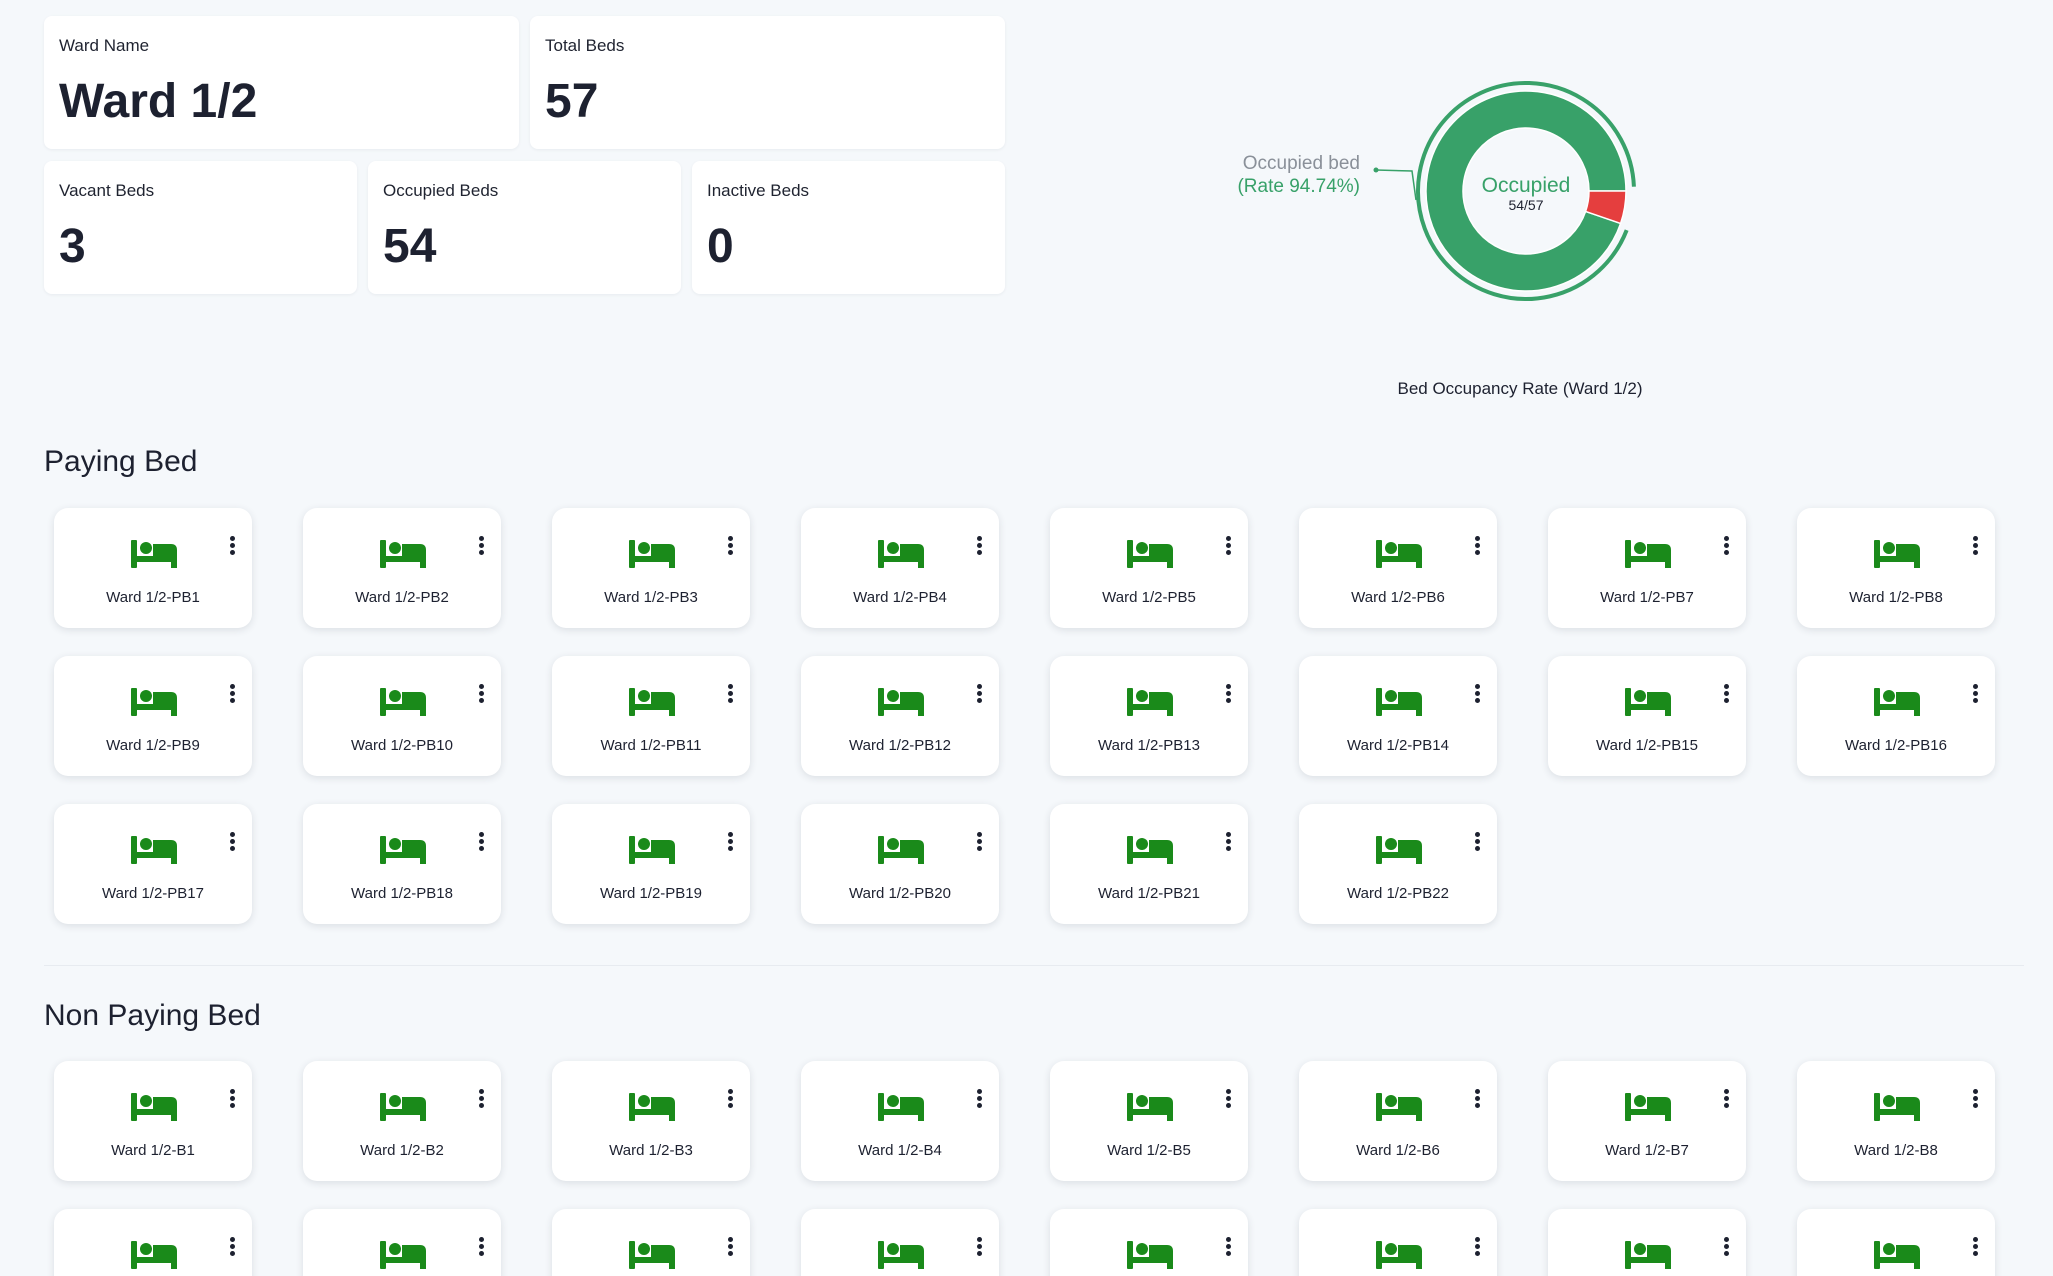 The height and width of the screenshot is (1276, 2053). I want to click on bed-card: Ward 1/2-PB4, so click(900, 568).